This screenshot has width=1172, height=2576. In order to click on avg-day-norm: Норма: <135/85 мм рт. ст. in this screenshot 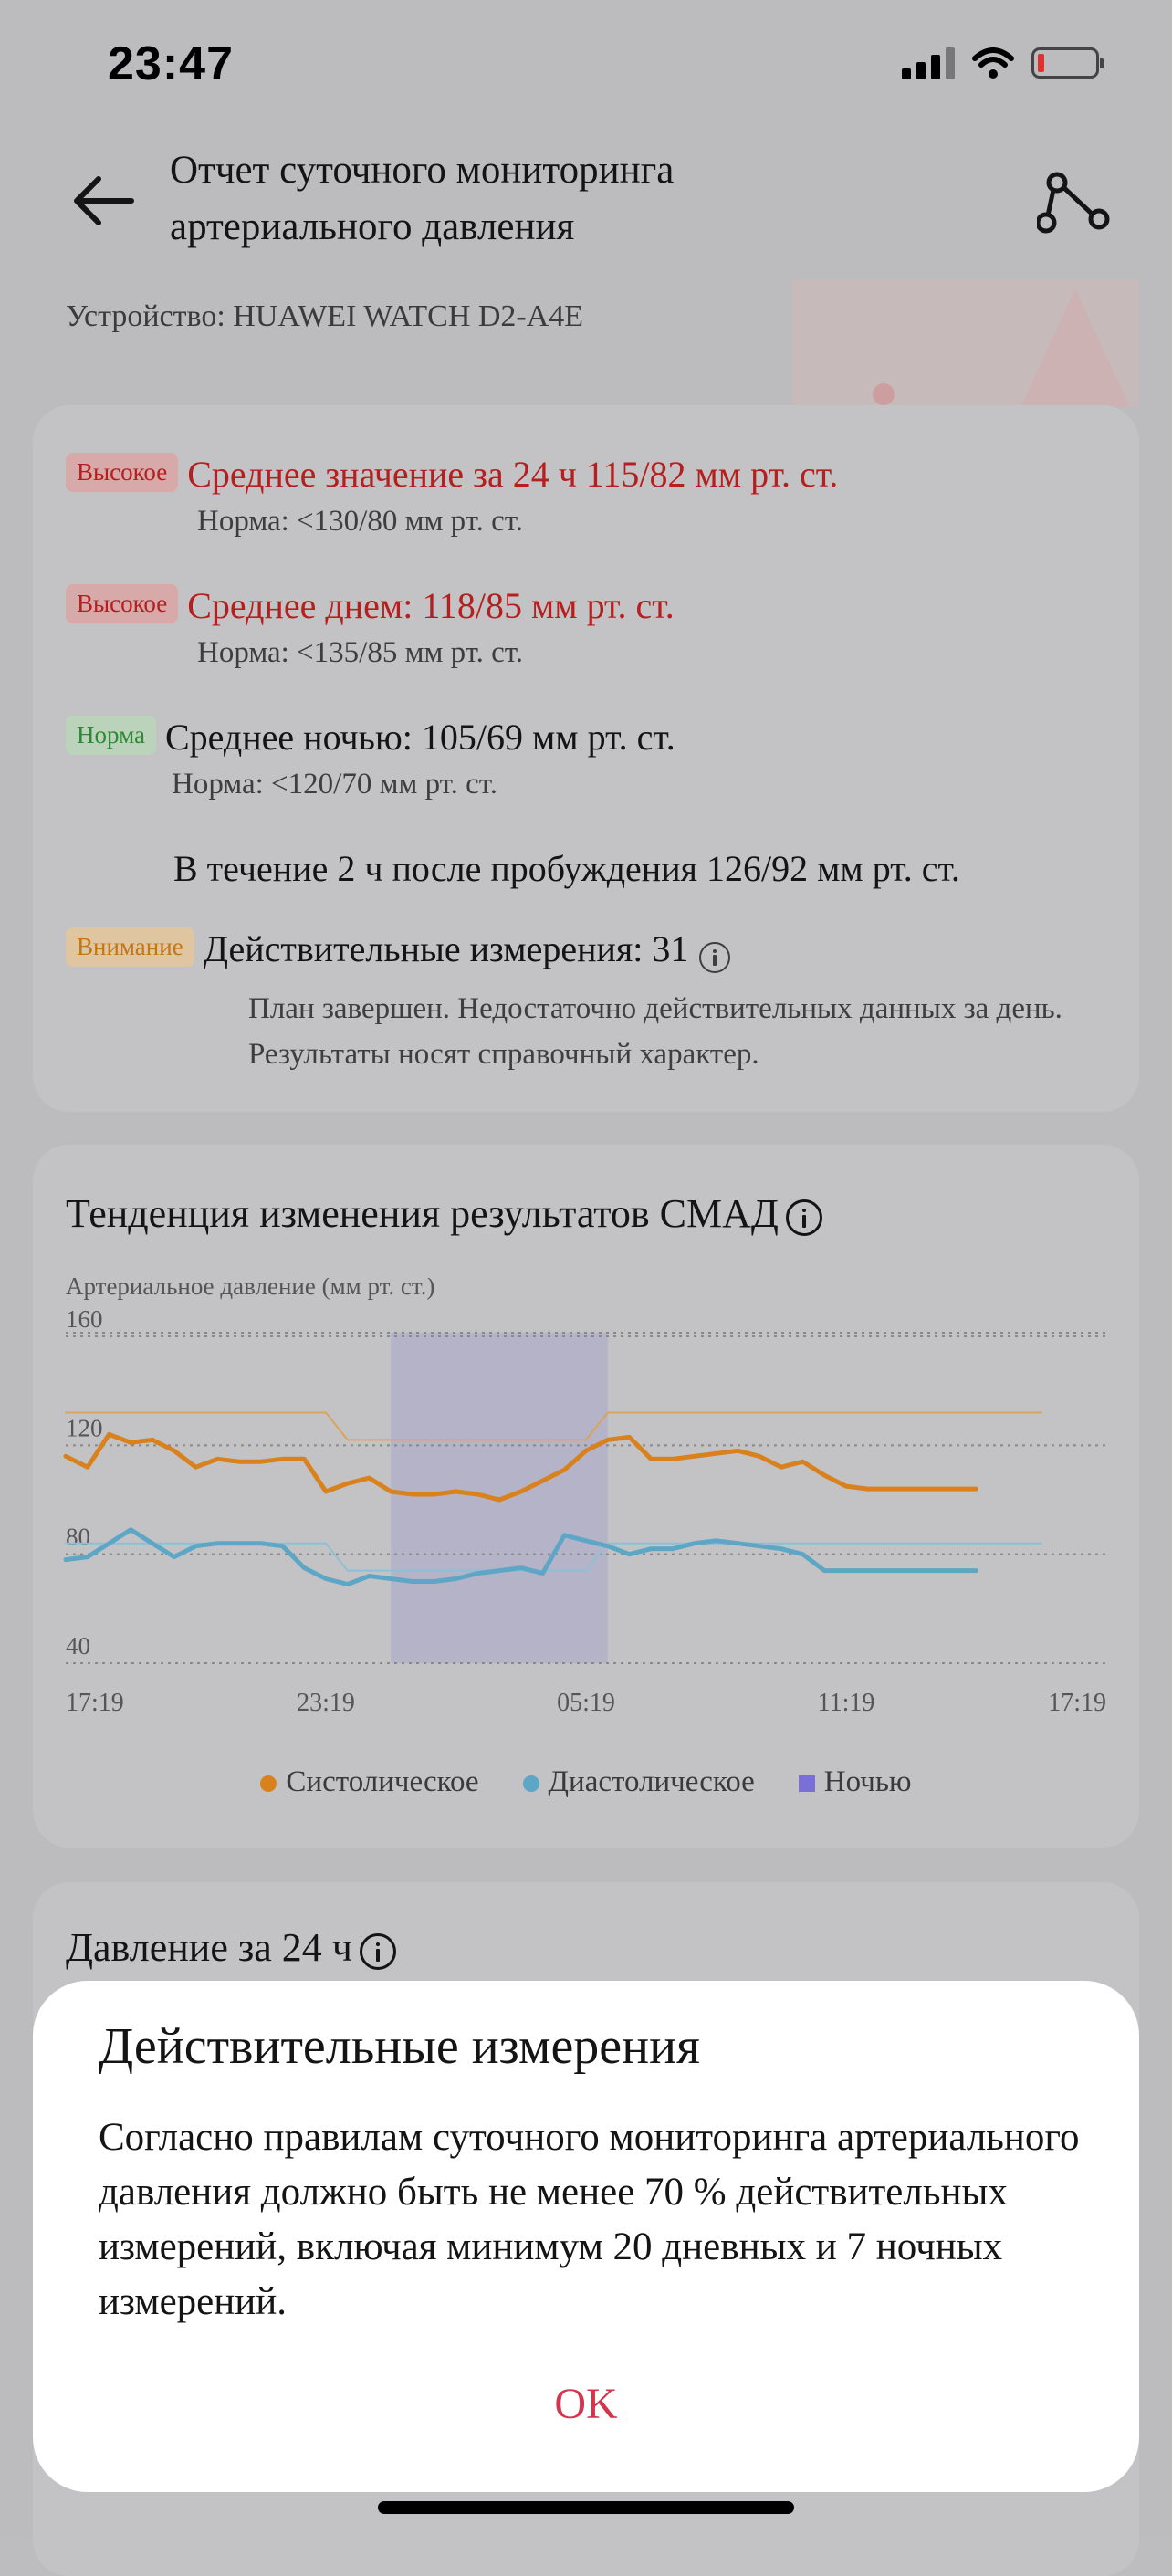, I will do `click(360, 652)`.